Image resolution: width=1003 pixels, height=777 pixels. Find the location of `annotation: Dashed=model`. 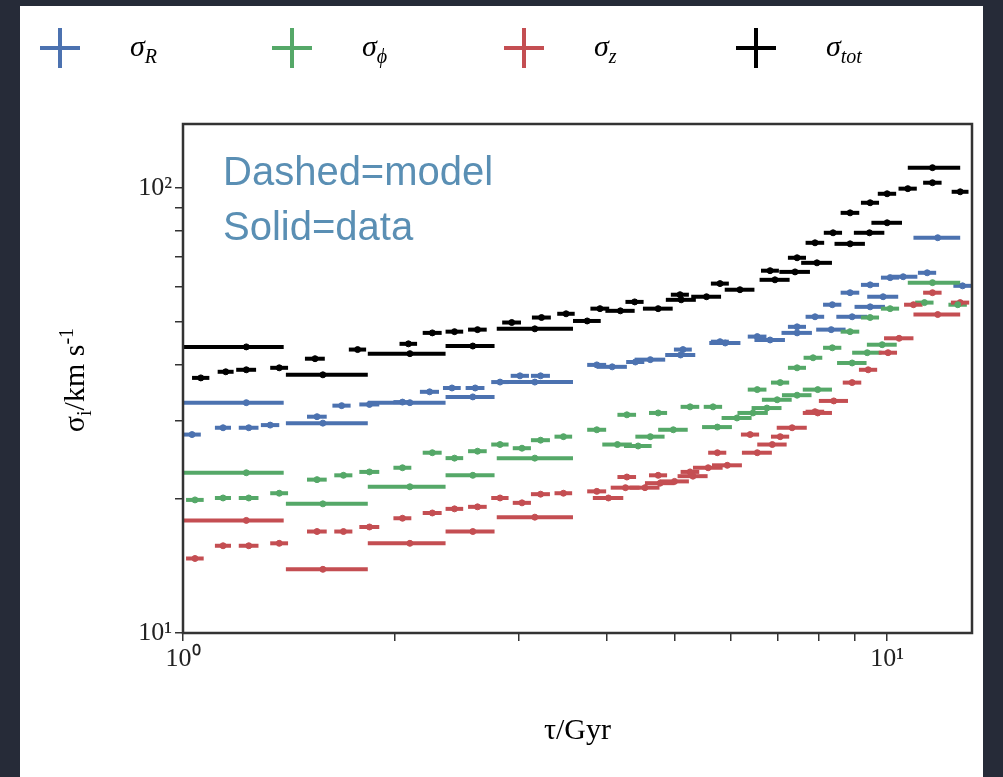

annotation: Dashed=model is located at coordinates (358, 171).